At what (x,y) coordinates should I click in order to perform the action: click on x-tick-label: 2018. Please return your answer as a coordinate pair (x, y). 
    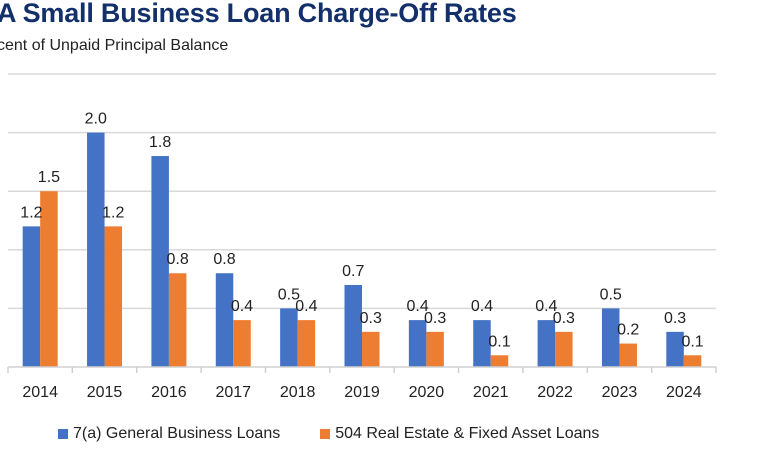
    Looking at the image, I should click on (298, 392).